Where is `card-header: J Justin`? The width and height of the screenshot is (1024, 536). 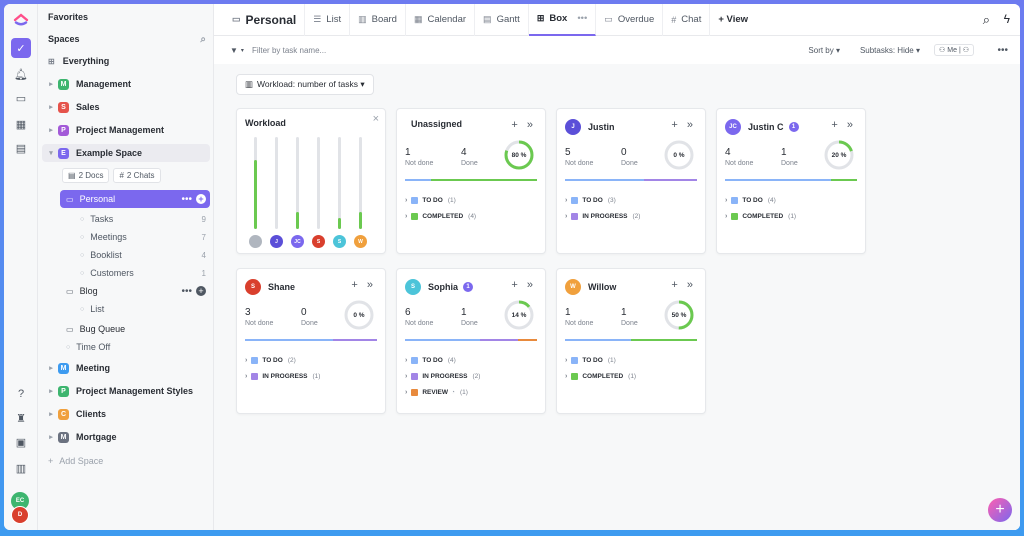 card-header: J Justin is located at coordinates (590, 127).